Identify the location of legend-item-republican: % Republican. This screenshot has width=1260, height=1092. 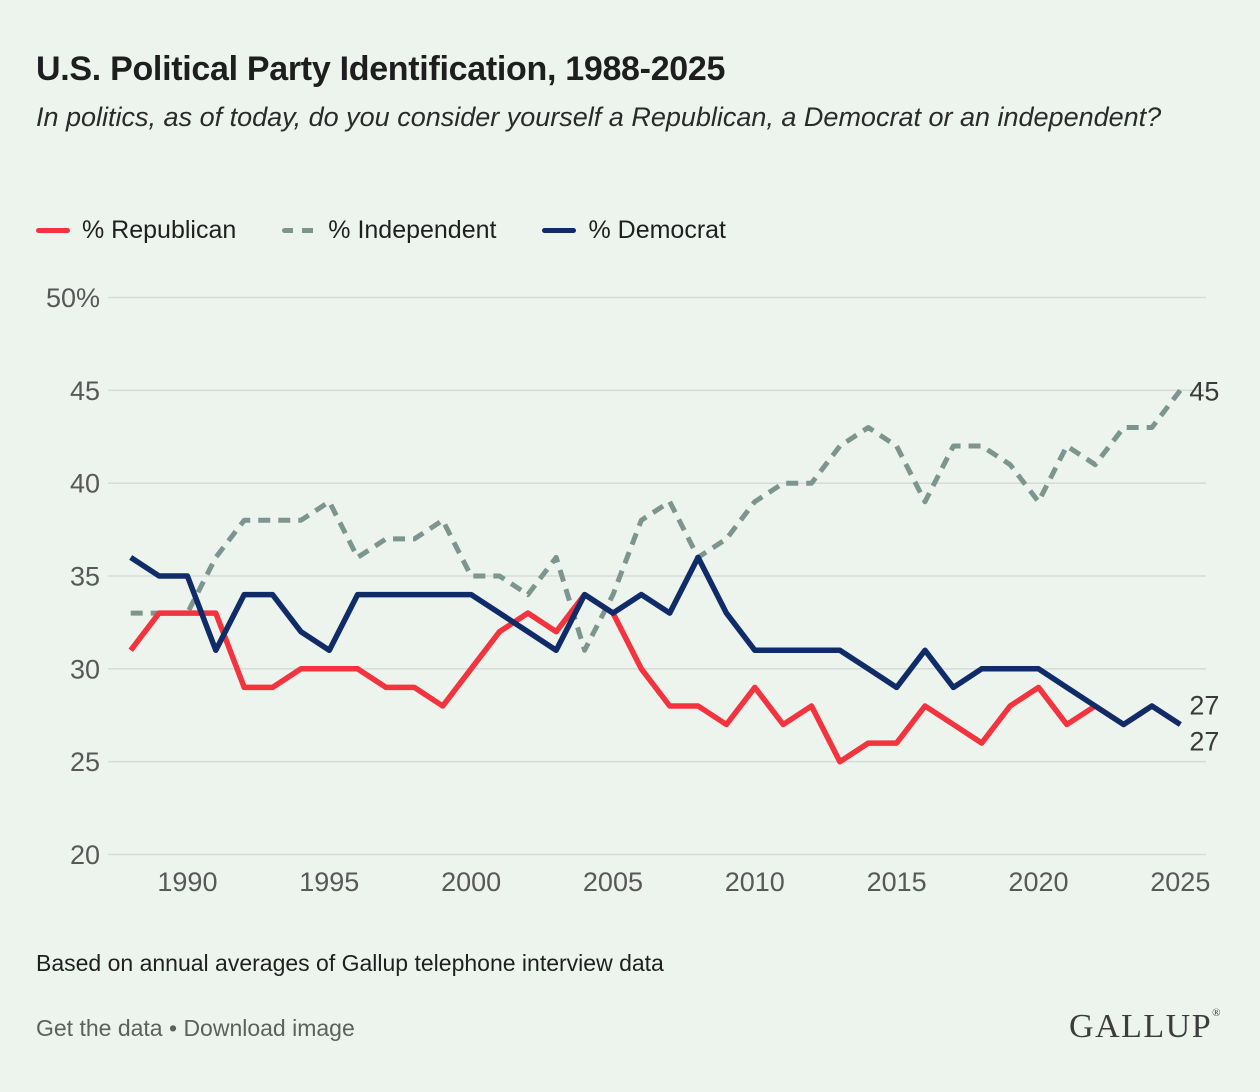
(136, 230).